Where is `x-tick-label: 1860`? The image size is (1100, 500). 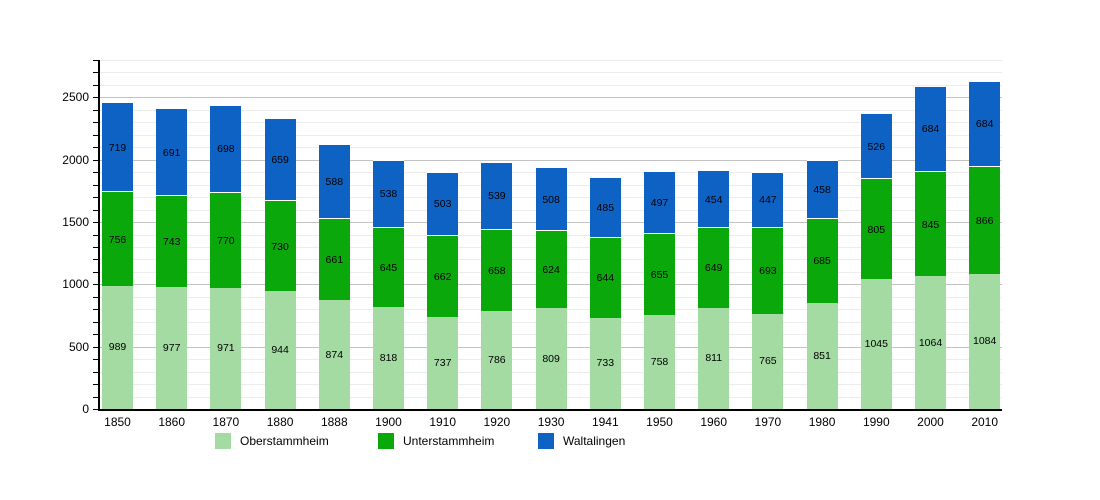
x-tick-label: 1860 is located at coordinates (172, 422).